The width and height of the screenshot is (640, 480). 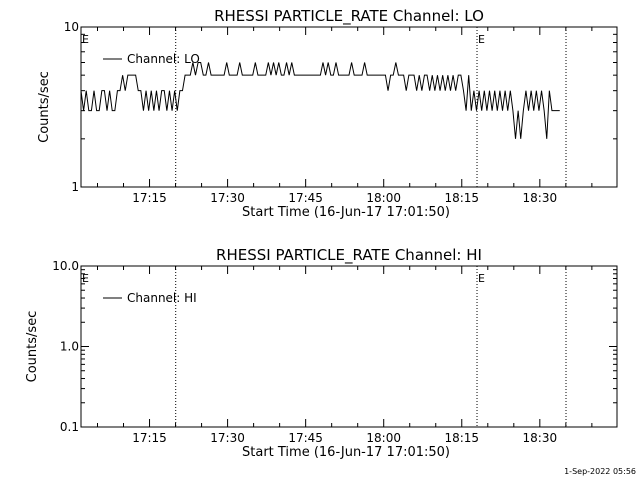 I want to click on legend-label: Channel: HI, so click(x=162, y=298).